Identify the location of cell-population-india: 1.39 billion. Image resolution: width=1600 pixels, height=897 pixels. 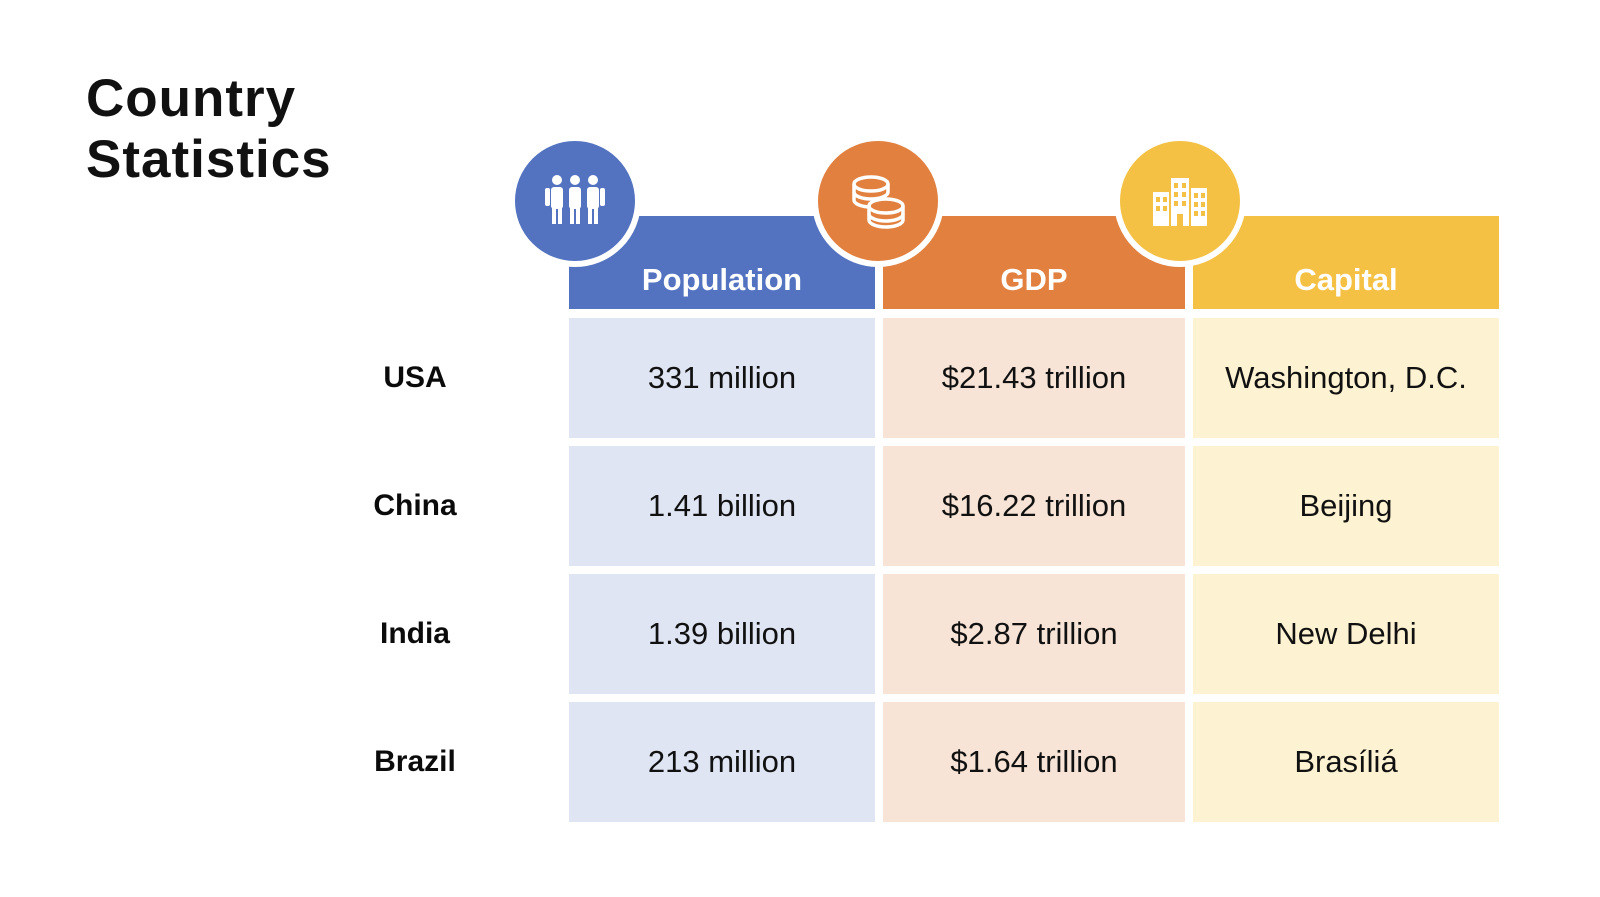
(722, 634).